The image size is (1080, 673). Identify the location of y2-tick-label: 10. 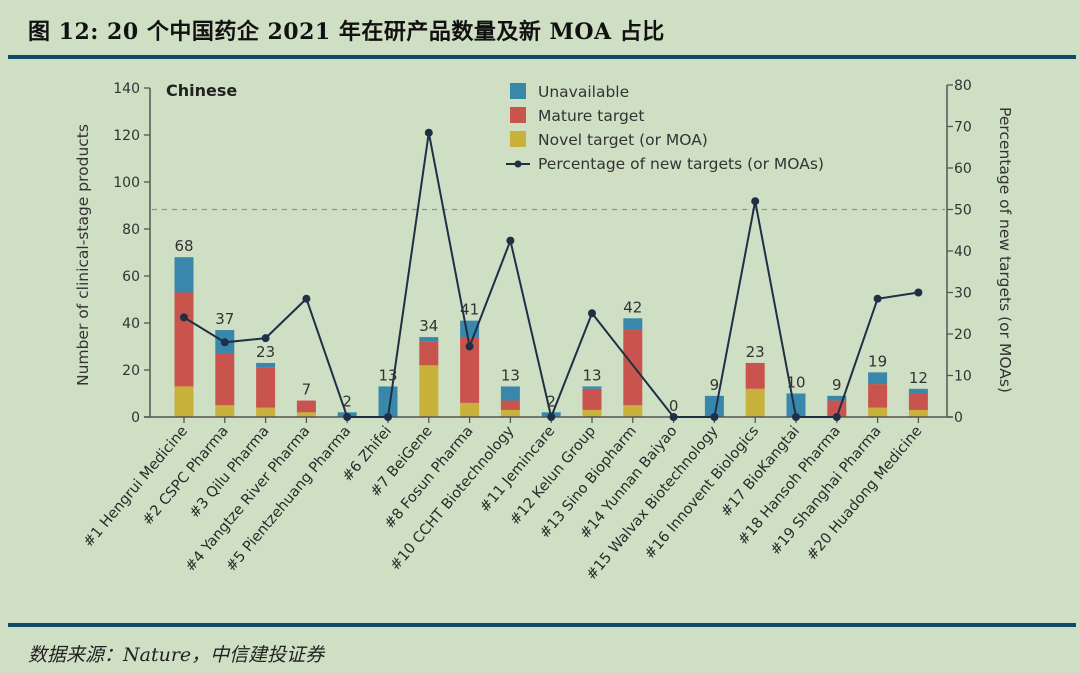
(963, 377).